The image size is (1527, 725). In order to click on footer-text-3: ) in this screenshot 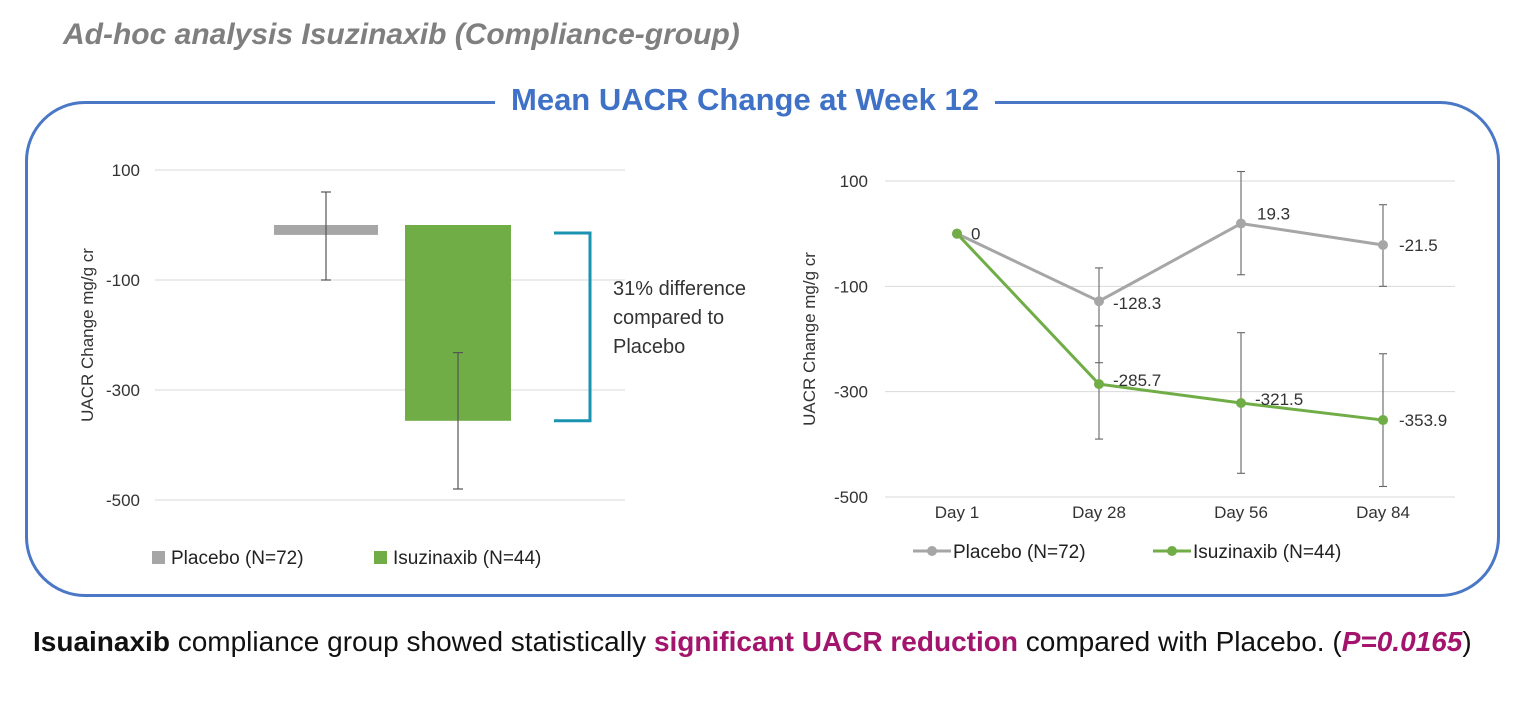, I will do `click(1467, 641)`.